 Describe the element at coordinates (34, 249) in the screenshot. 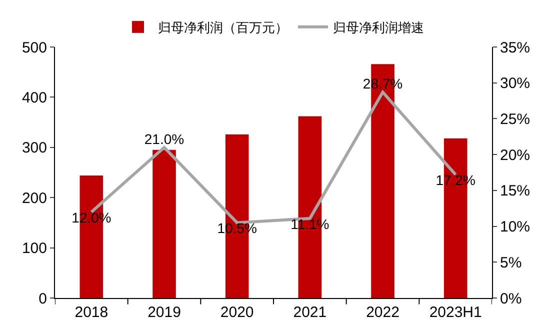

I see `y-tick-label: 100` at that location.